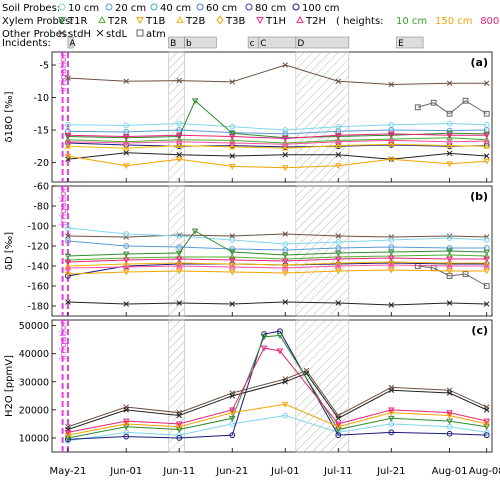  Describe the element at coordinates (9, 386) in the screenshot. I see `y-axis-label-c: H2O [ppmV]` at that location.